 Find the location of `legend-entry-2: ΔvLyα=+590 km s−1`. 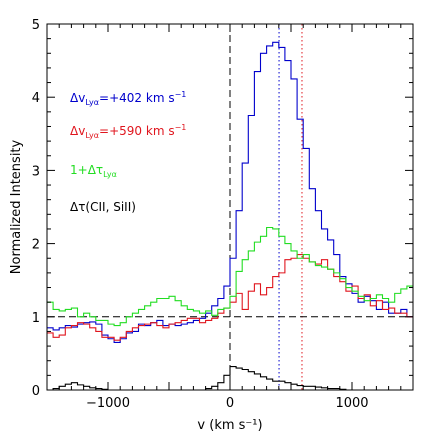

legend-entry-2: ΔvLyα=+590 km s−1 is located at coordinates (128, 131).